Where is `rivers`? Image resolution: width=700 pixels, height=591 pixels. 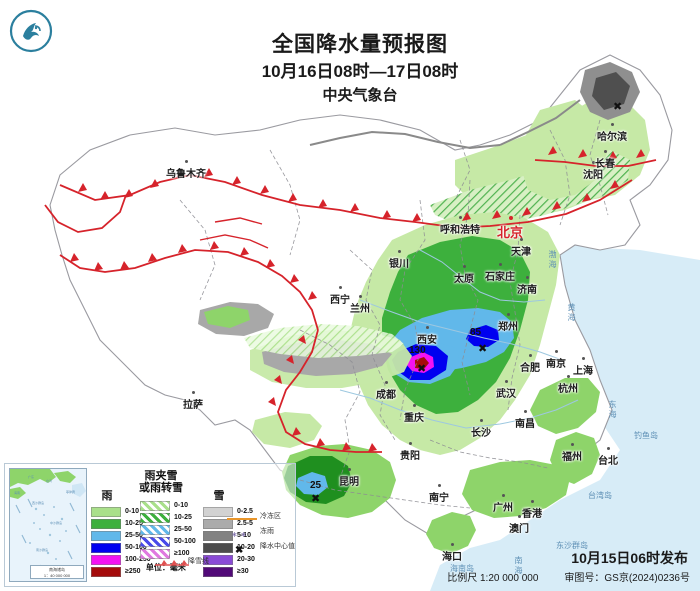 rivers is located at coordinates (459, 339).